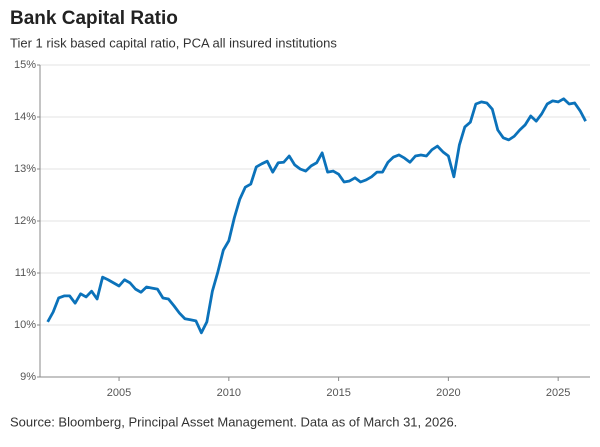  What do you see at coordinates (28, 377) in the screenshot?
I see `y-tick-label: 9%` at bounding box center [28, 377].